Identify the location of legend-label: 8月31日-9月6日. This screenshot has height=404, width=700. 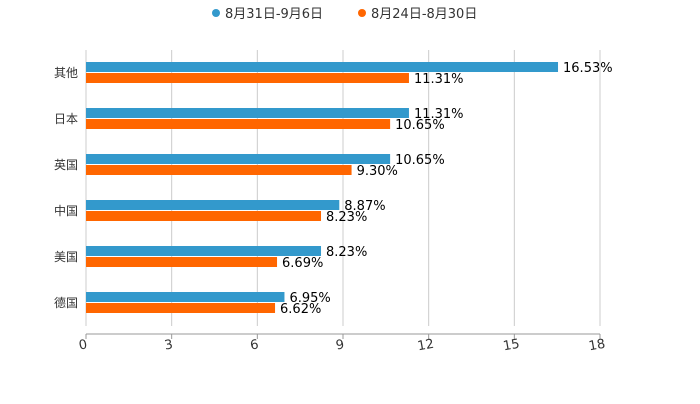
(274, 14).